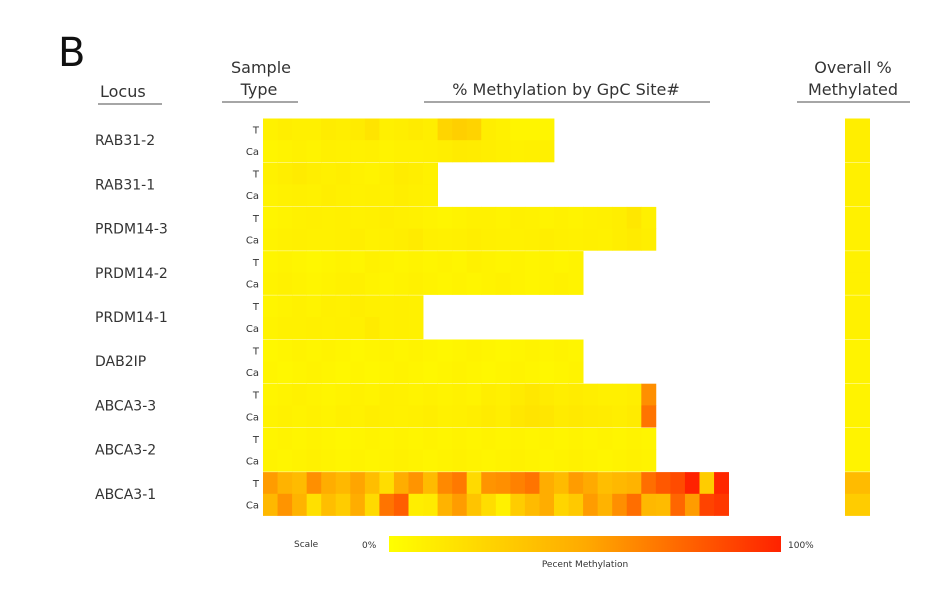  Describe the element at coordinates (585, 565) in the screenshot. I see `scale-caption: Pecent Methylation` at that location.